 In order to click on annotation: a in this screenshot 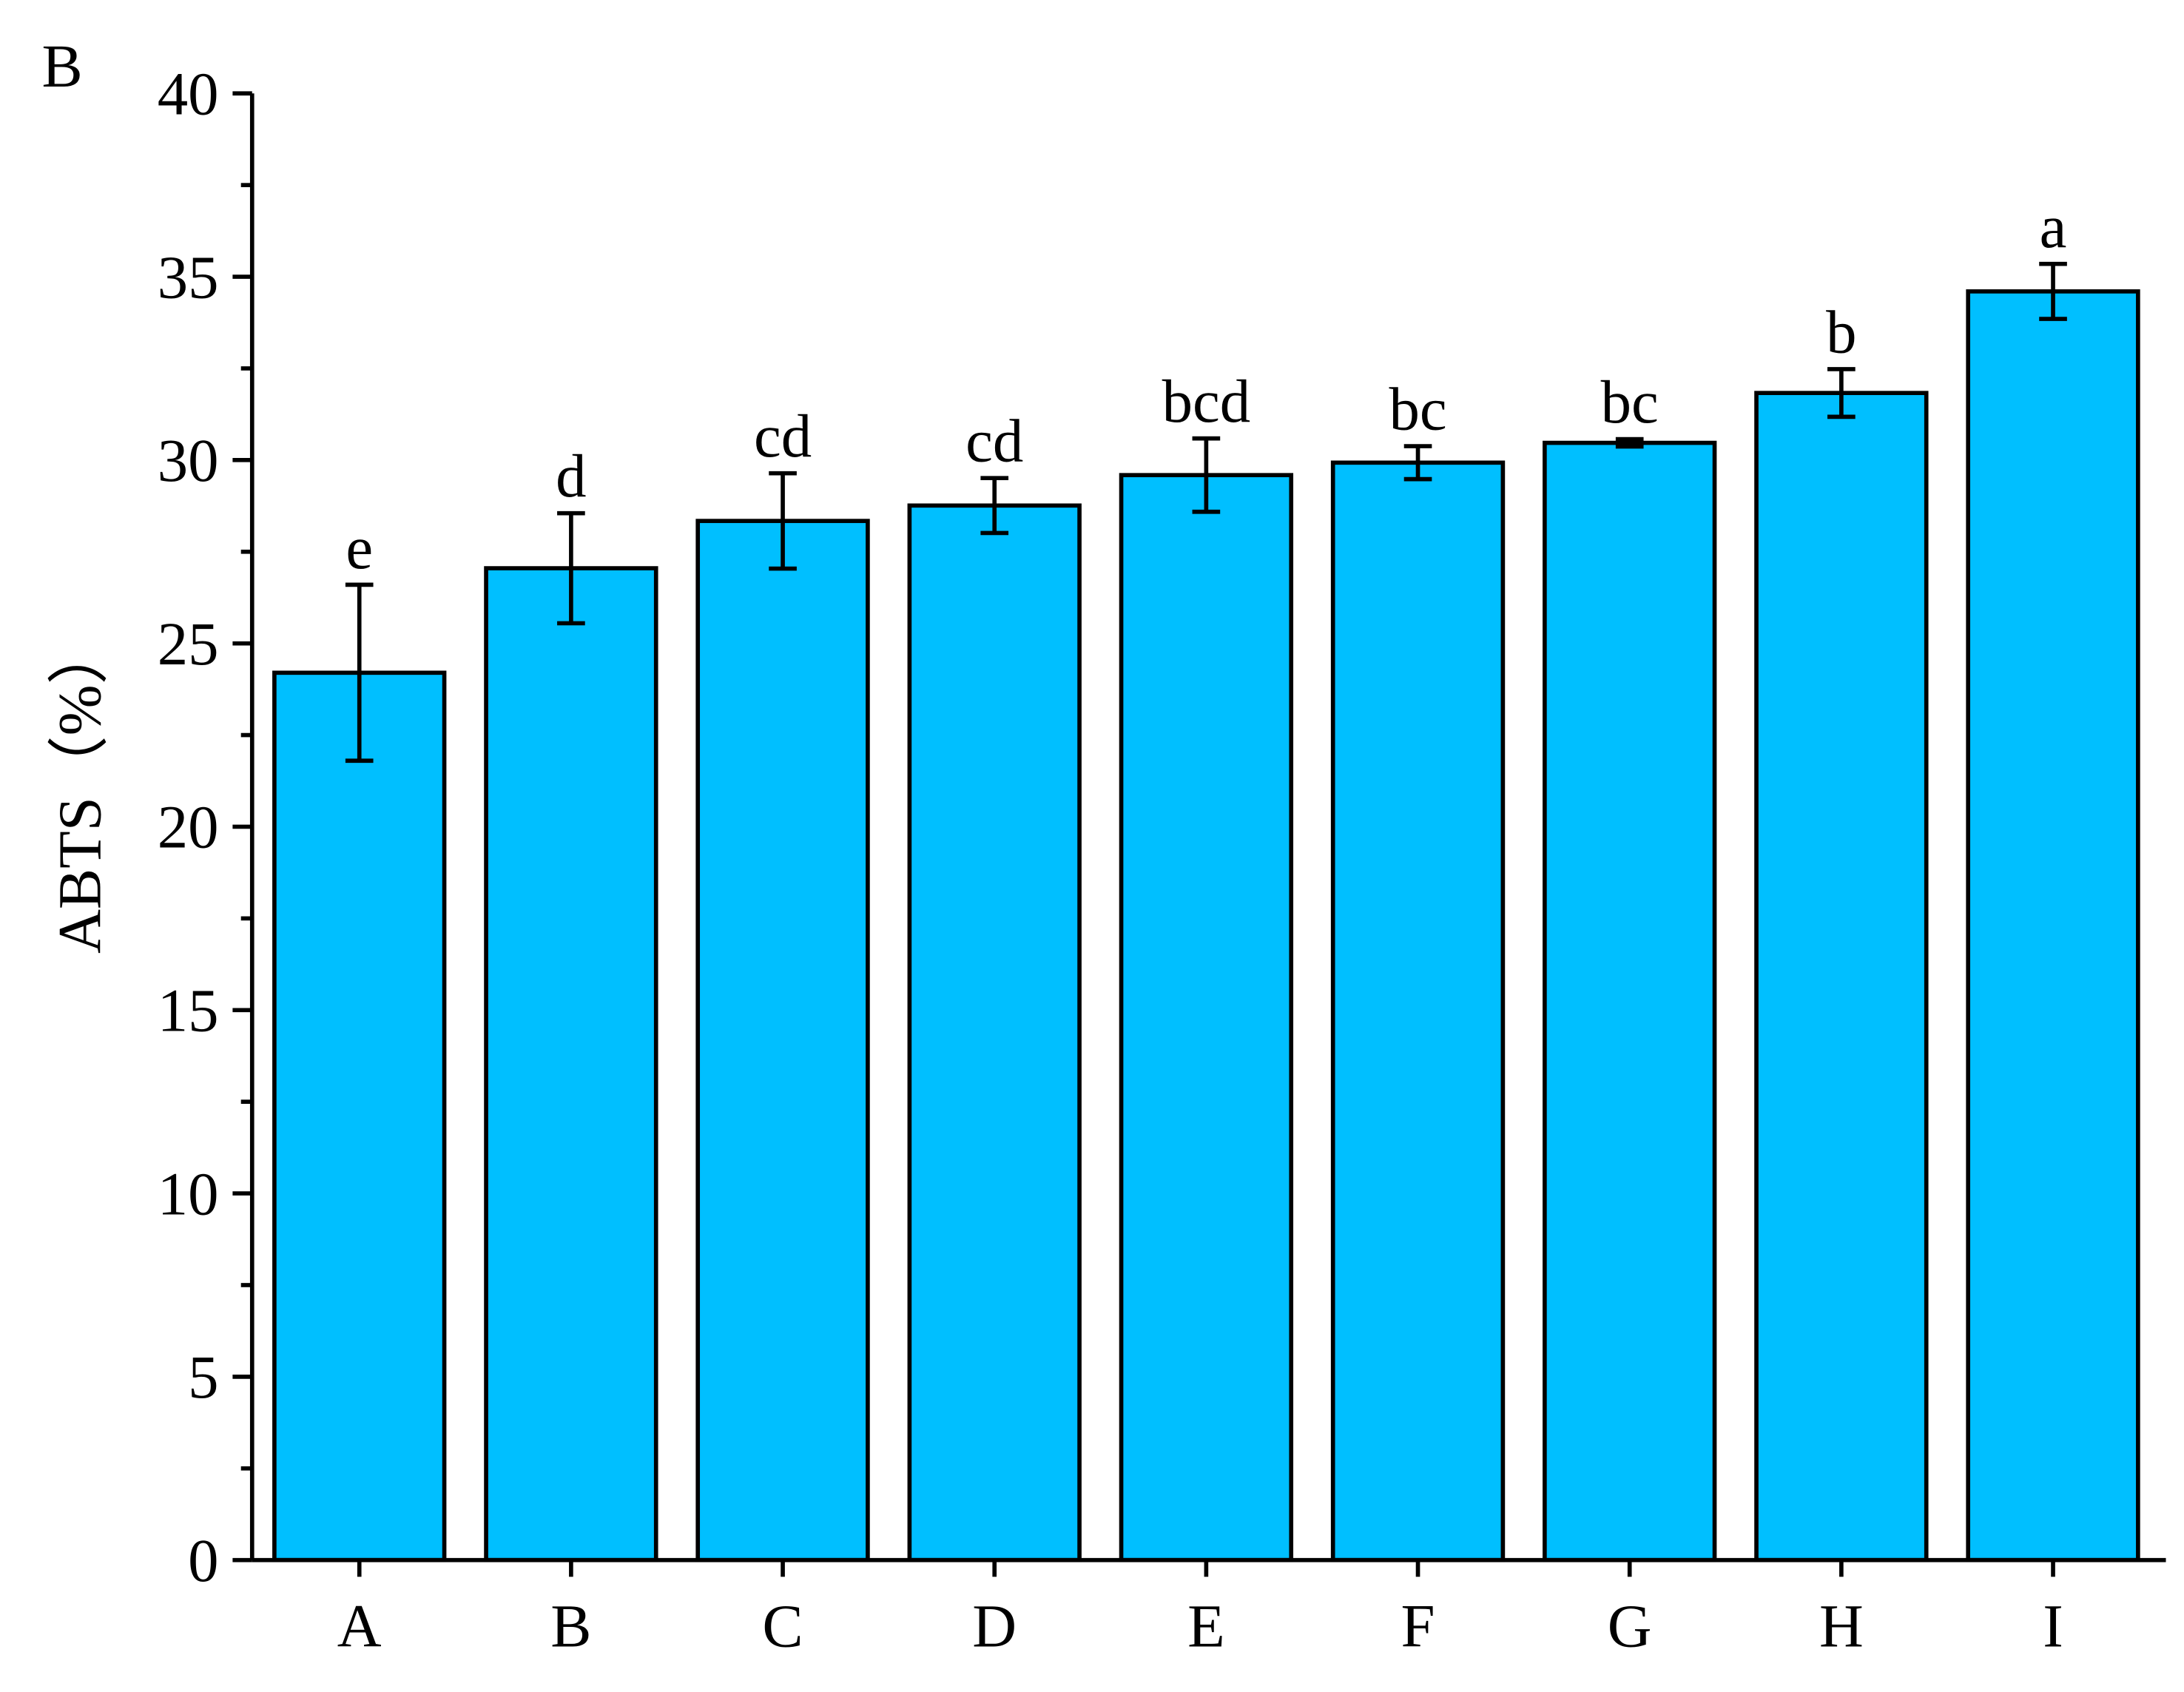, I will do `click(2054, 226)`.